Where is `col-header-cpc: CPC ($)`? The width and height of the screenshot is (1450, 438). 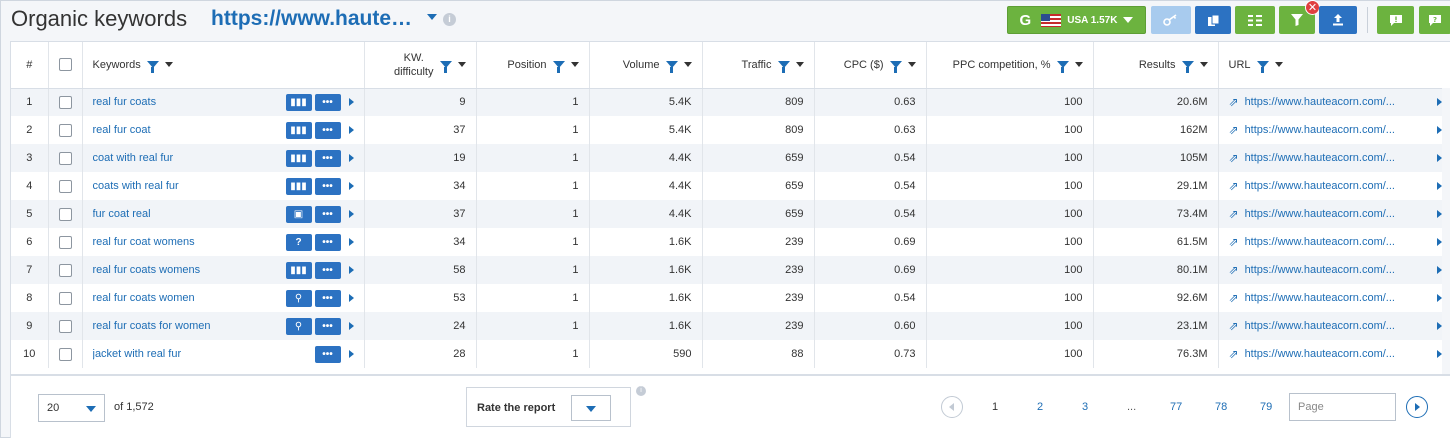
col-header-cpc: CPC ($) is located at coordinates (870, 65).